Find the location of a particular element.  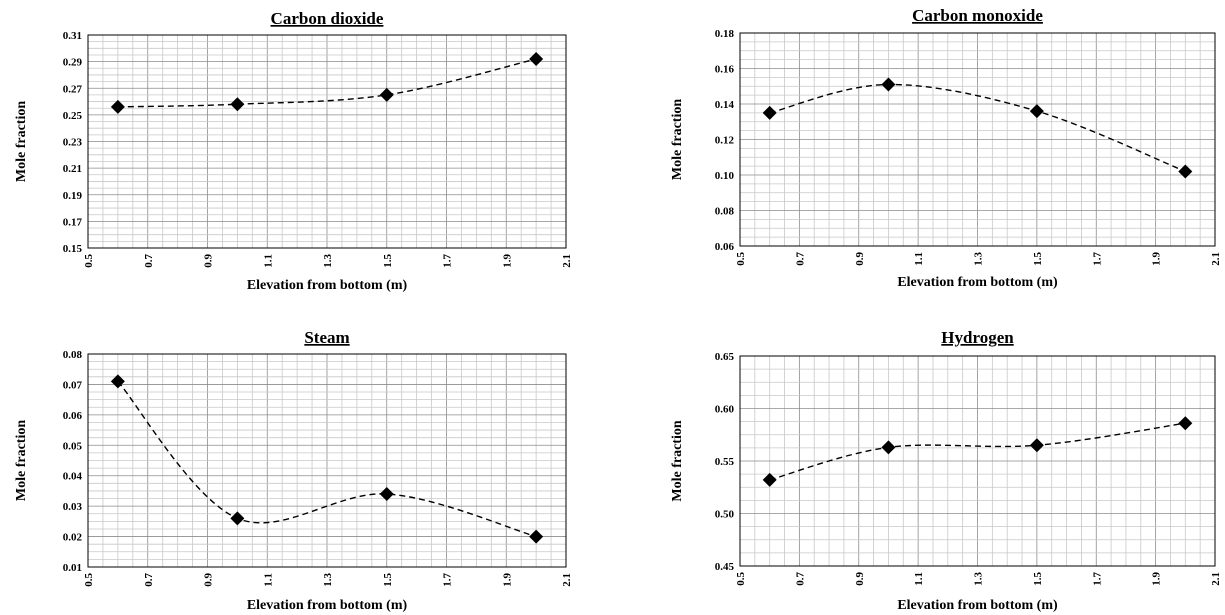

y-tick-label: 0.18 is located at coordinates (725, 34).